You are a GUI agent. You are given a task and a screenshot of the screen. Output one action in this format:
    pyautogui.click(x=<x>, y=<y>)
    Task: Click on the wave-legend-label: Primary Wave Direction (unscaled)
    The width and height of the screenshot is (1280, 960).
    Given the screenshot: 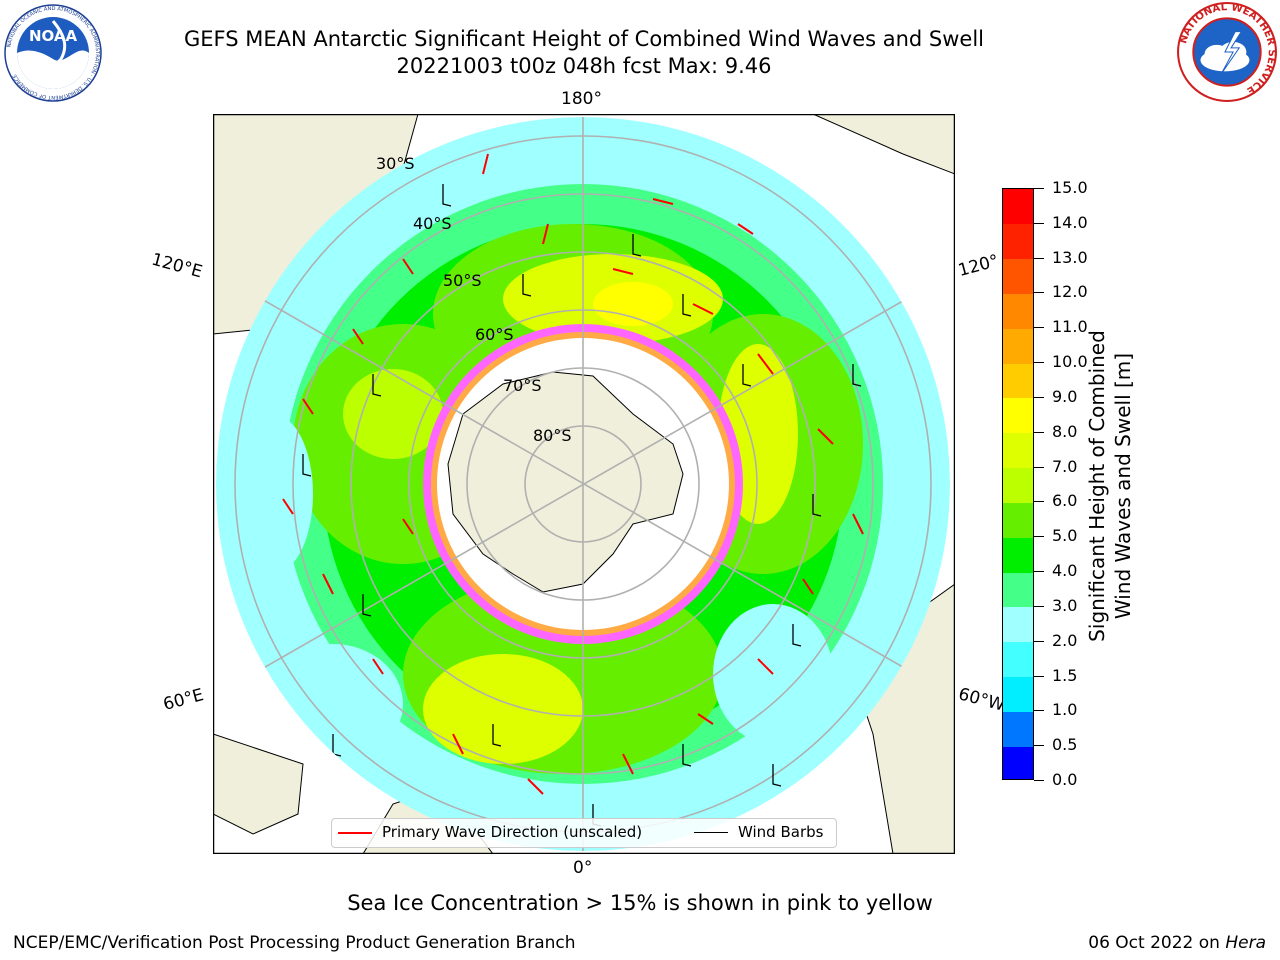 What is the action you would take?
    pyautogui.click(x=512, y=832)
    